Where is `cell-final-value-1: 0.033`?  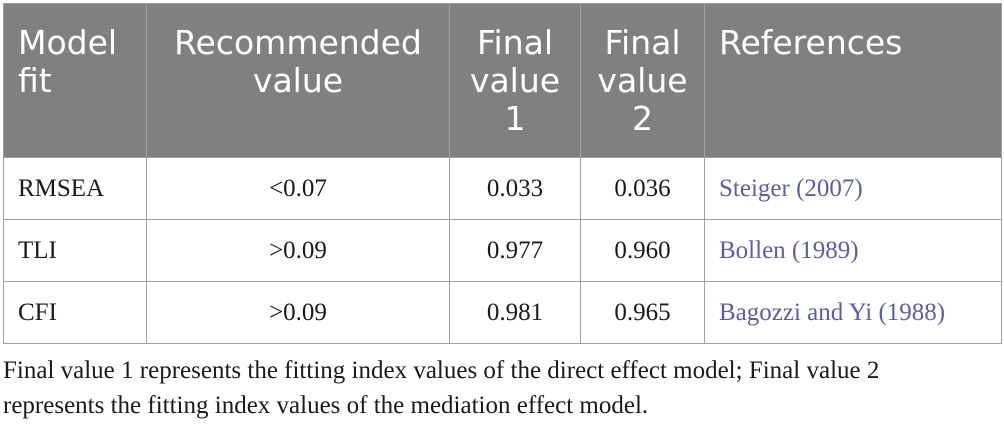
cell-final-value-1: 0.033 is located at coordinates (515, 188).